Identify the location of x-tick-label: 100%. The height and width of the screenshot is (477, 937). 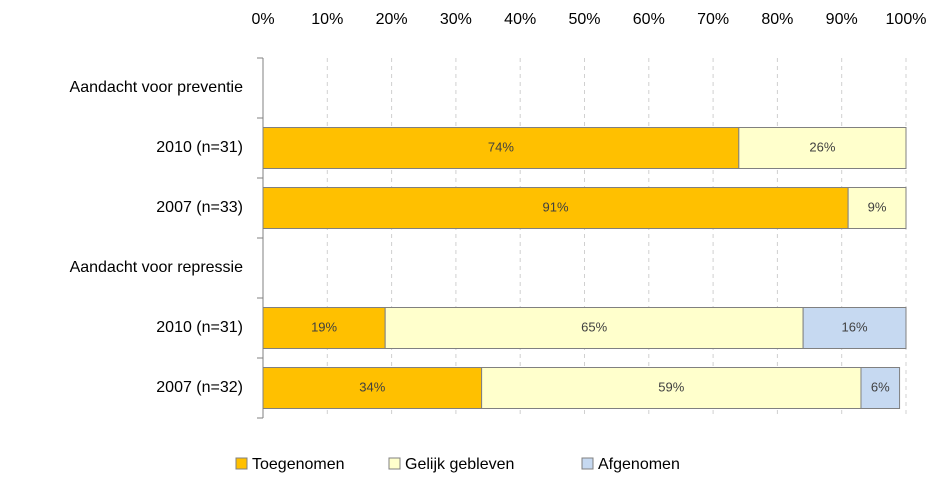
(906, 19).